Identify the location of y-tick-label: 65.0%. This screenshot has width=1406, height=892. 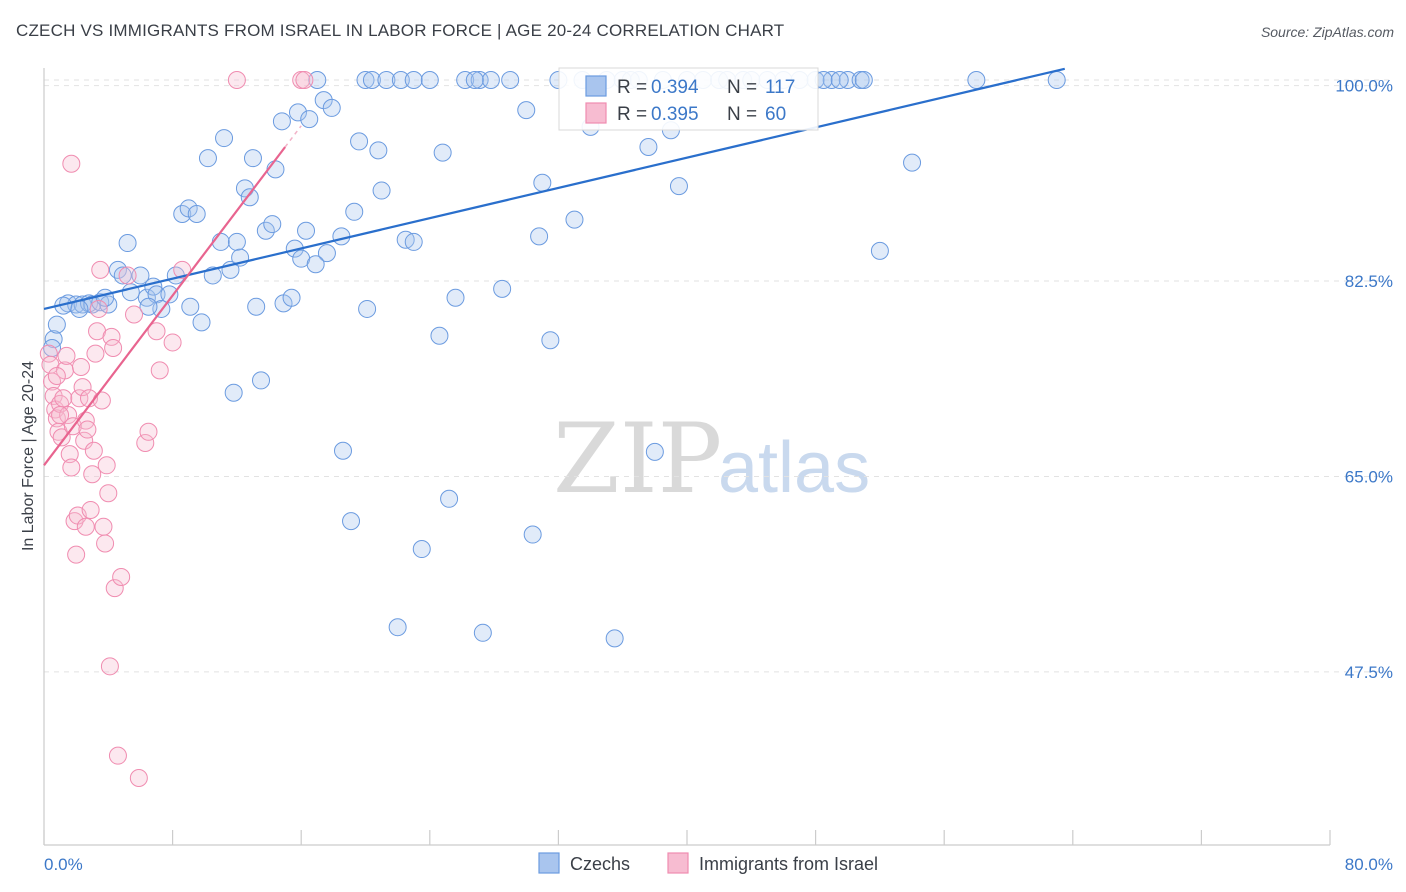
(1369, 476).